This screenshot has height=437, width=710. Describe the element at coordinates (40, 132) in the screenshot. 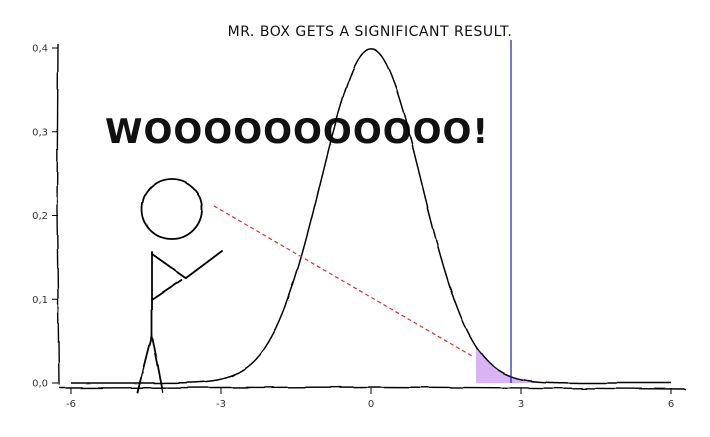

I see `y-tick-label: 0,3` at that location.